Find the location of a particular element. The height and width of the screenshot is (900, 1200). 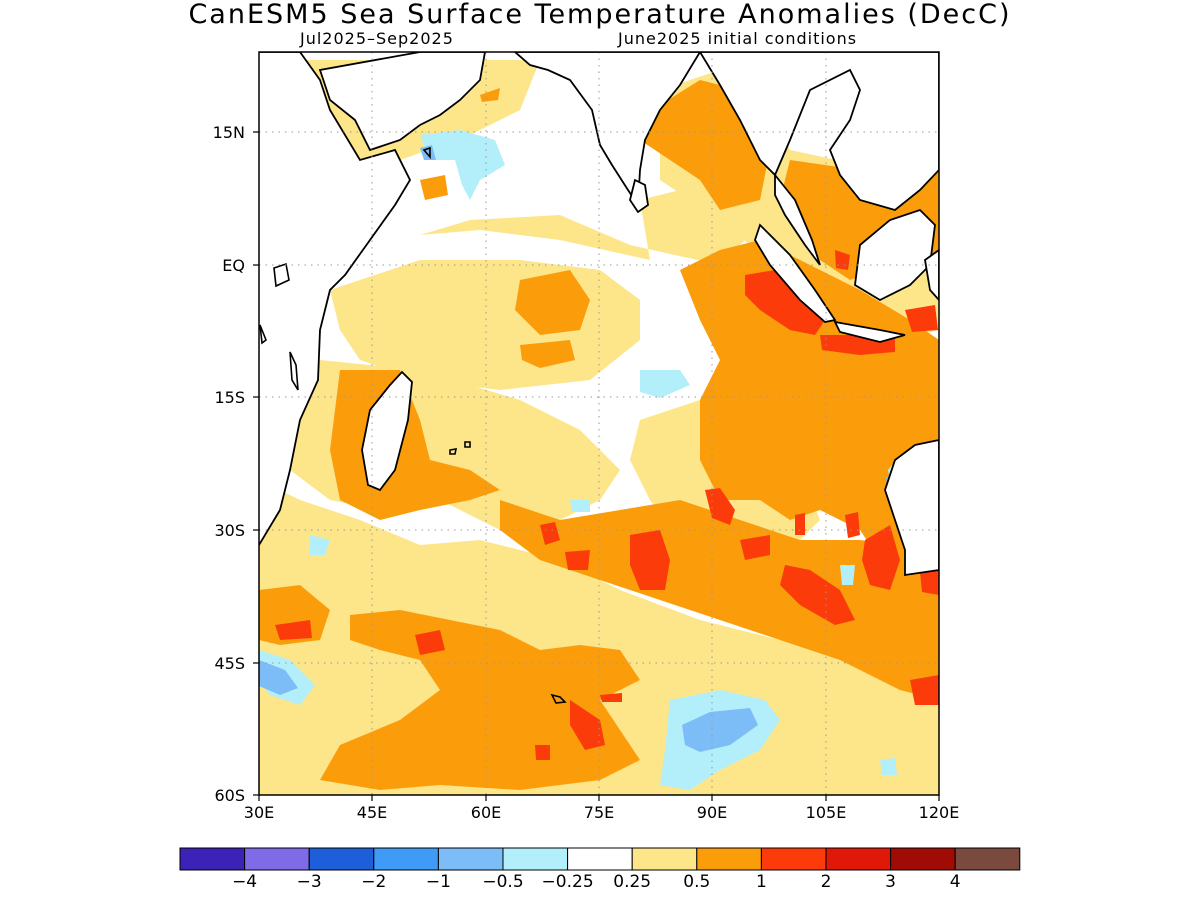

colorbar-label: −3 is located at coordinates (309, 882).